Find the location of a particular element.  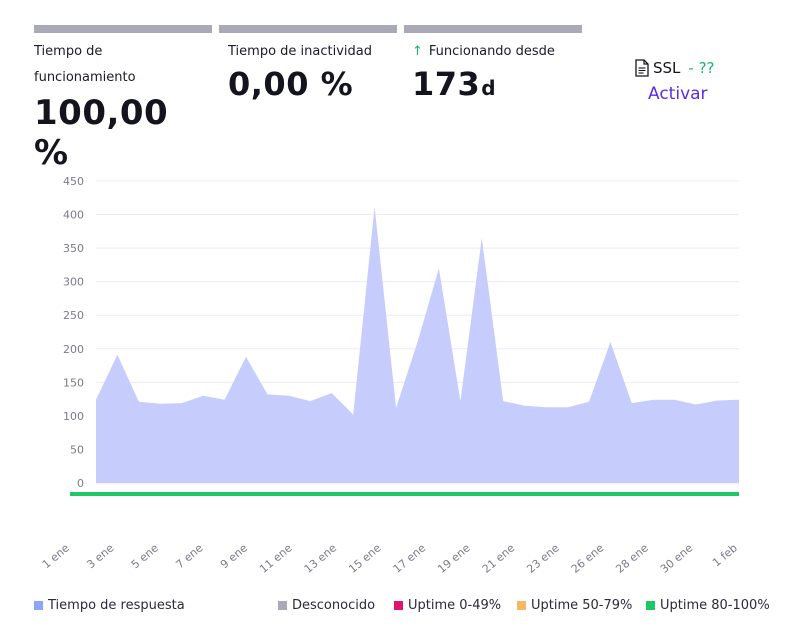

ssl-activate-link: Activar is located at coordinates (678, 94).